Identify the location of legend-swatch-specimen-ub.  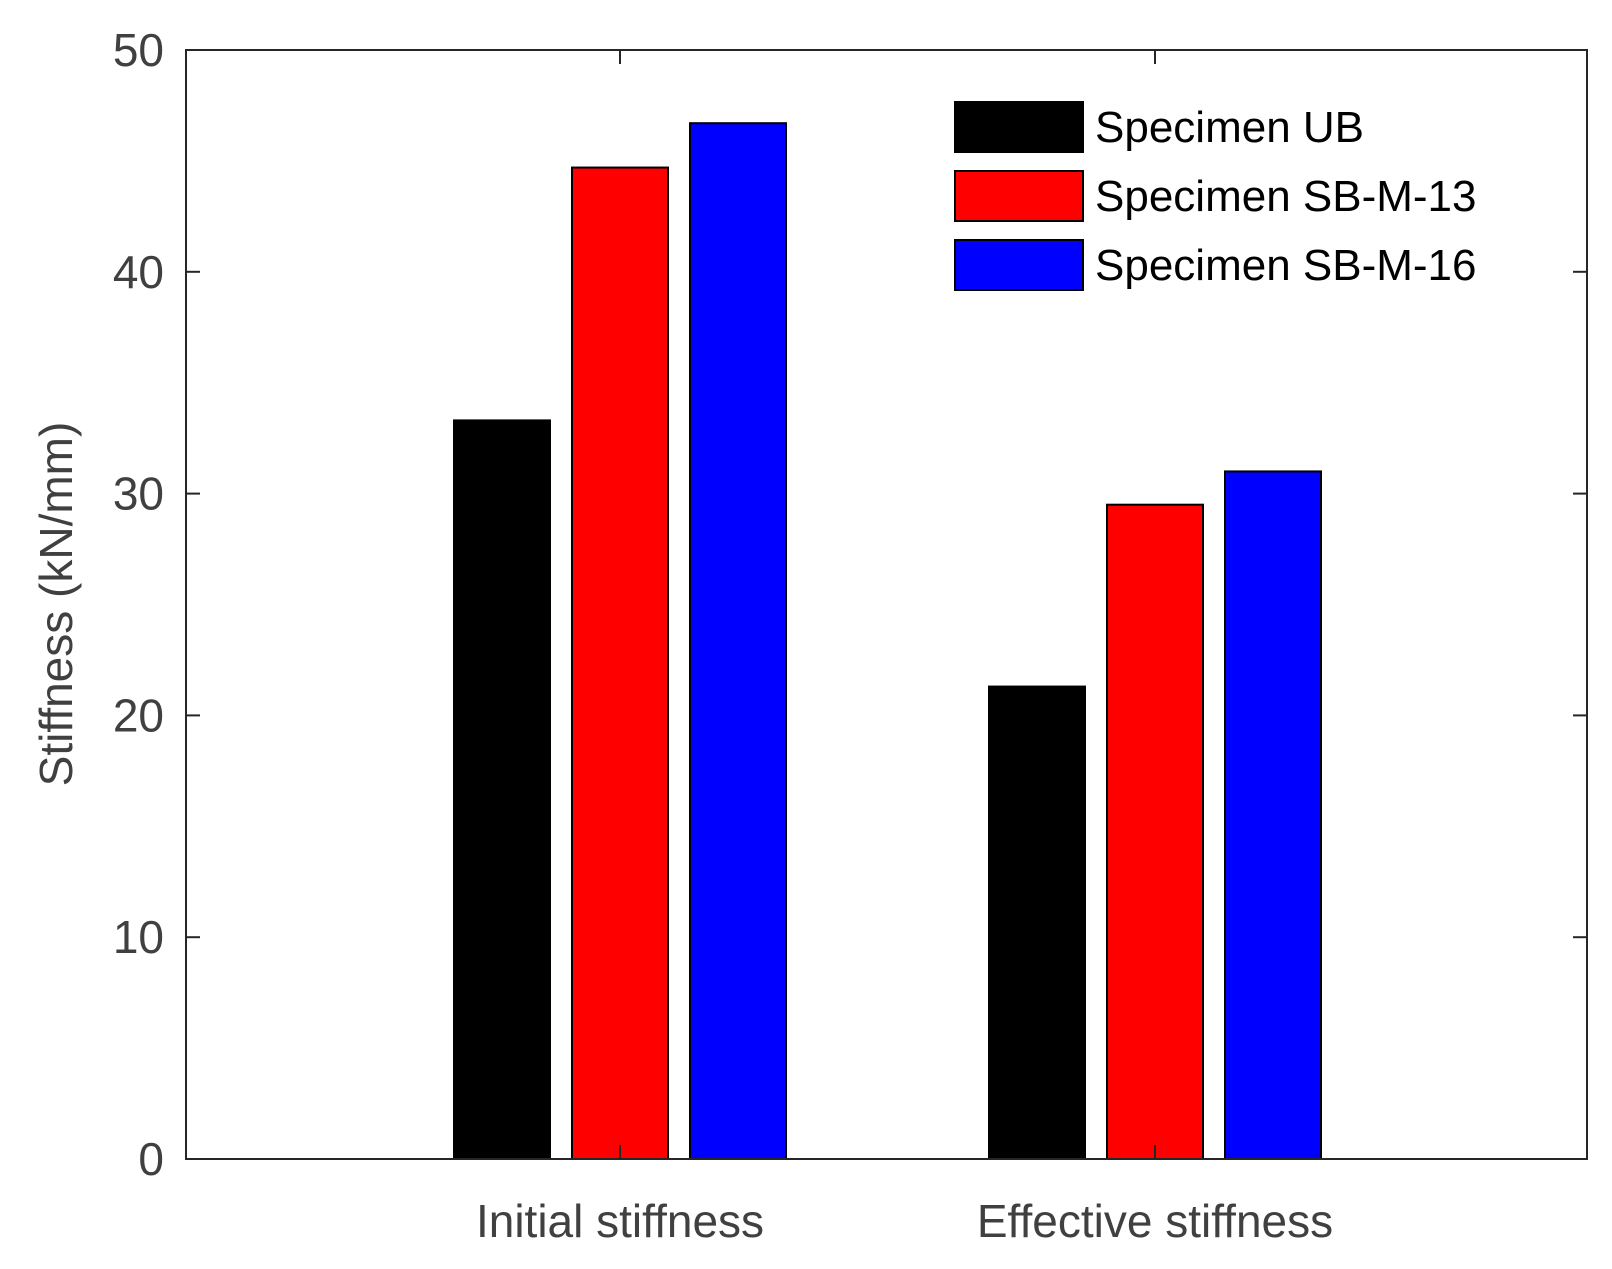
(1019, 127).